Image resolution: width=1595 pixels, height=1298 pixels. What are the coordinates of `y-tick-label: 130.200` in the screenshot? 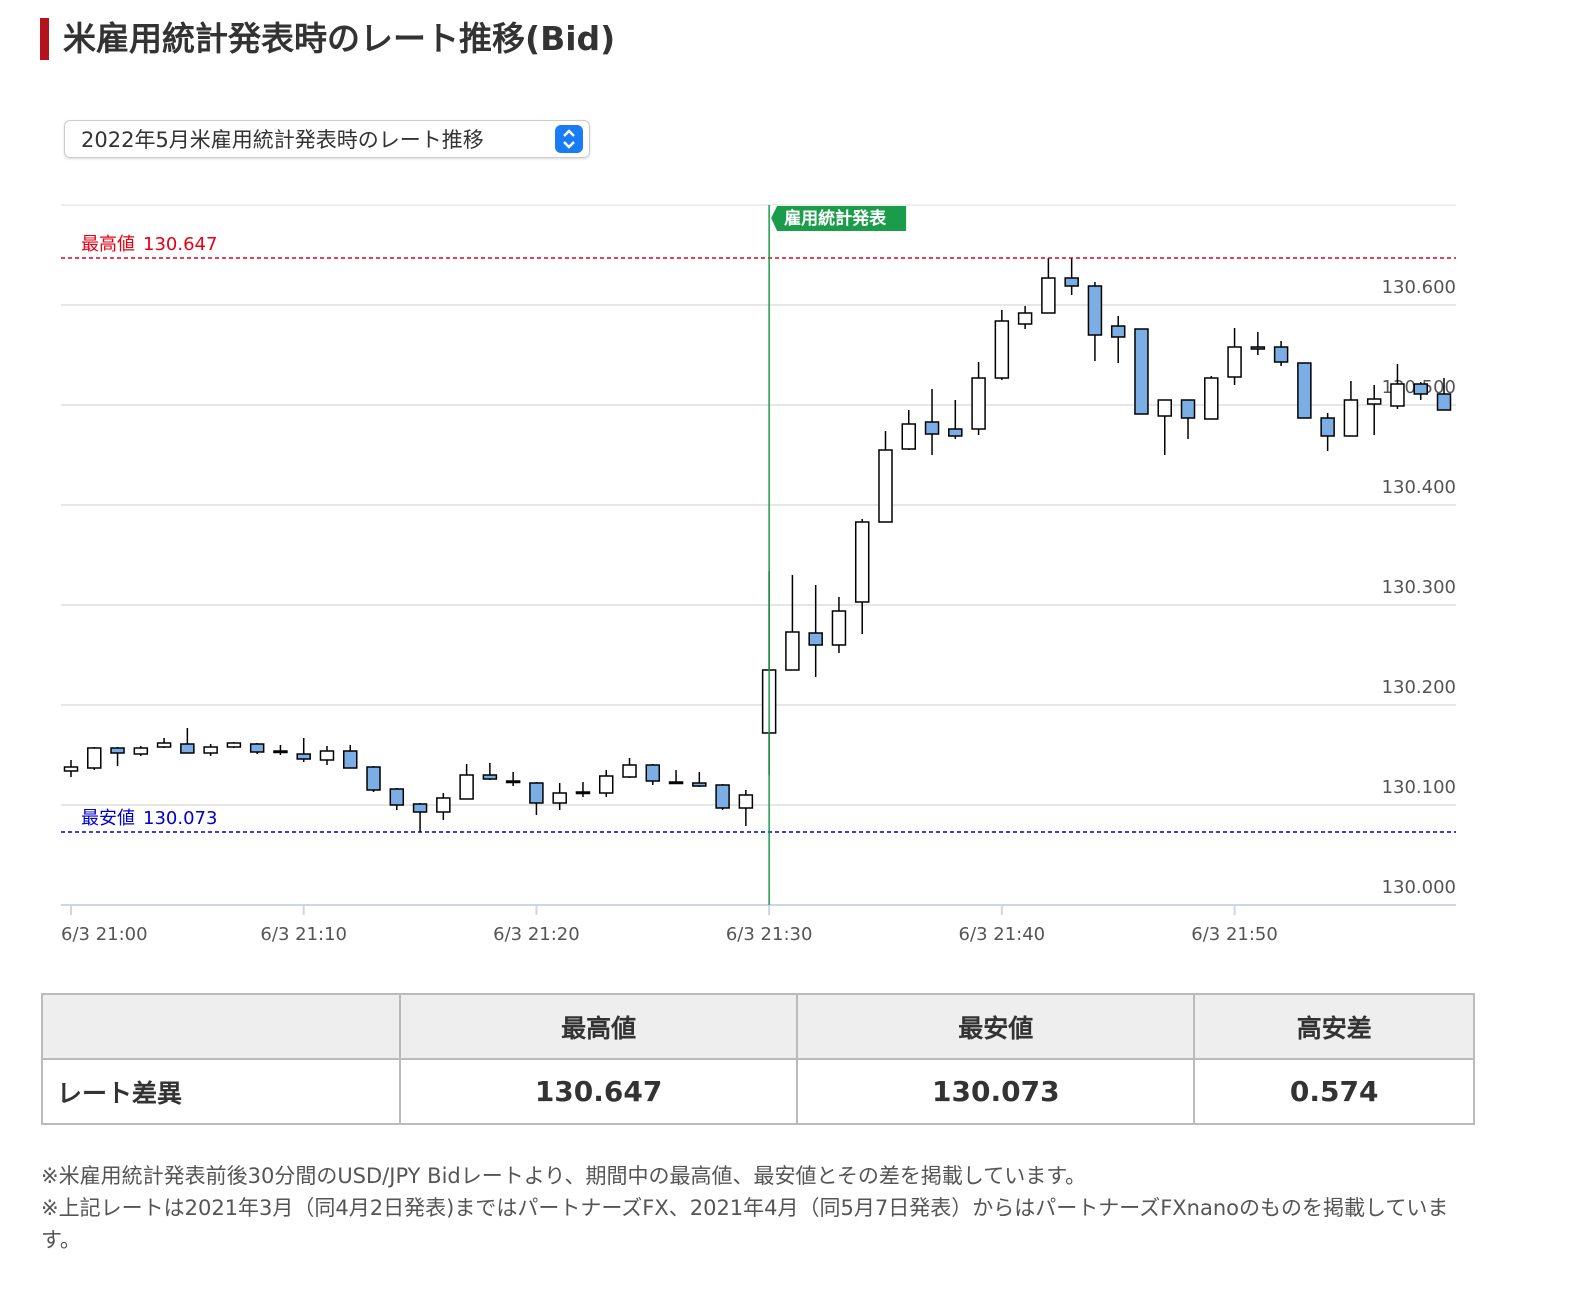 It's located at (1419, 687).